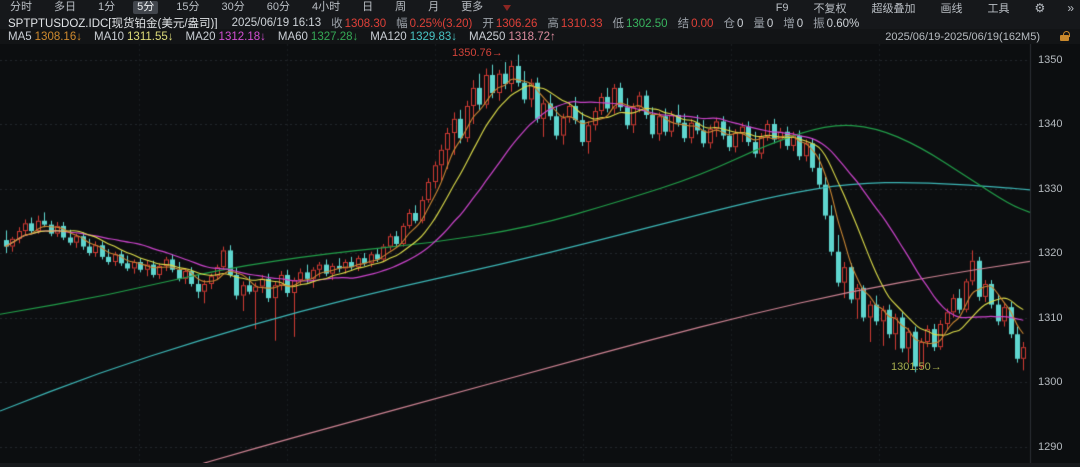 This screenshot has height=467, width=1080. Describe the element at coordinates (695, 23) in the screenshot. I see `quote-field-结: 结 0.00` at that location.